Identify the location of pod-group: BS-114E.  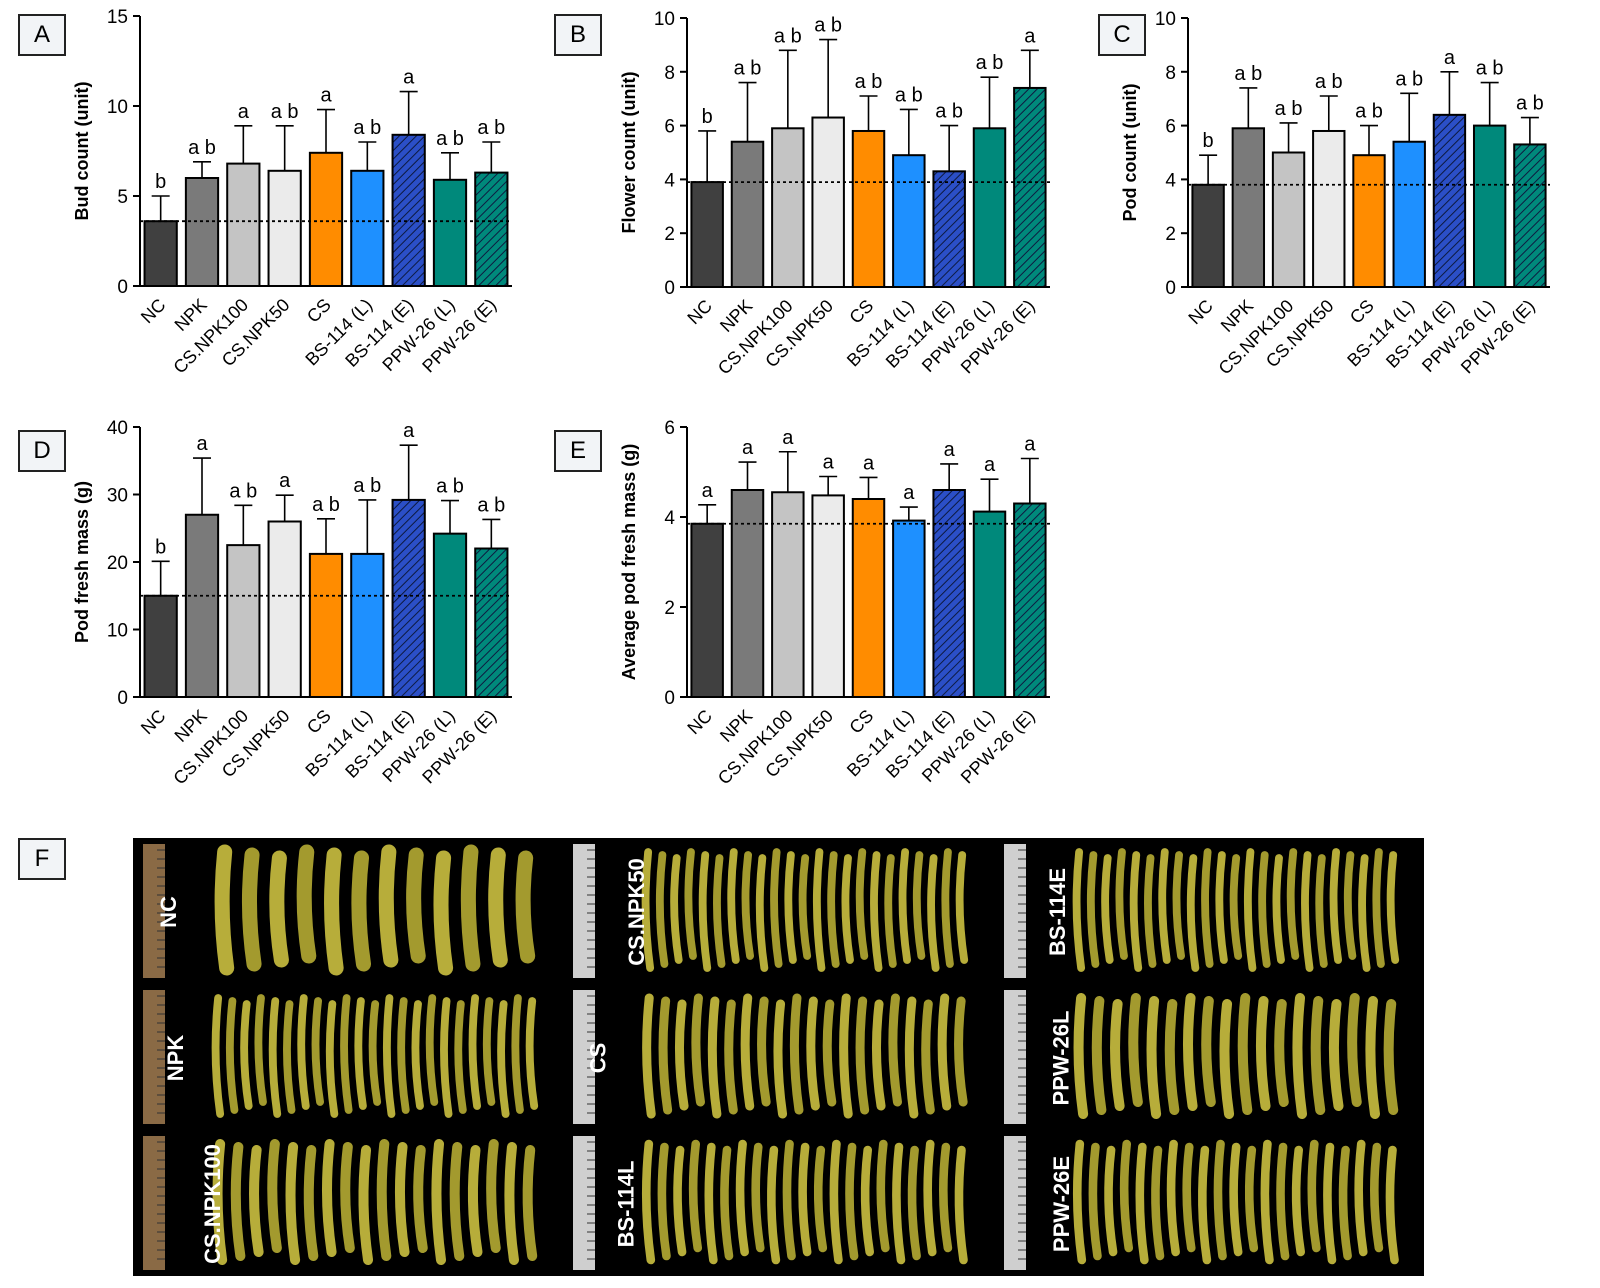
(1209, 911).